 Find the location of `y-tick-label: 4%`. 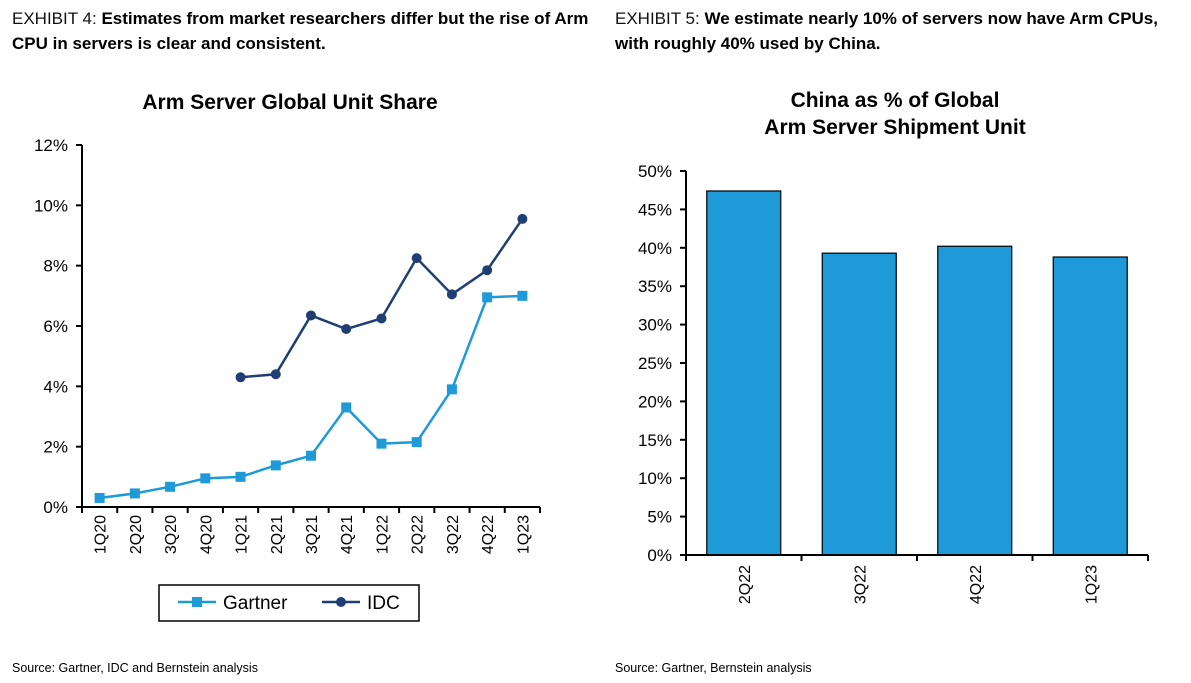

y-tick-label: 4% is located at coordinates (55, 386).